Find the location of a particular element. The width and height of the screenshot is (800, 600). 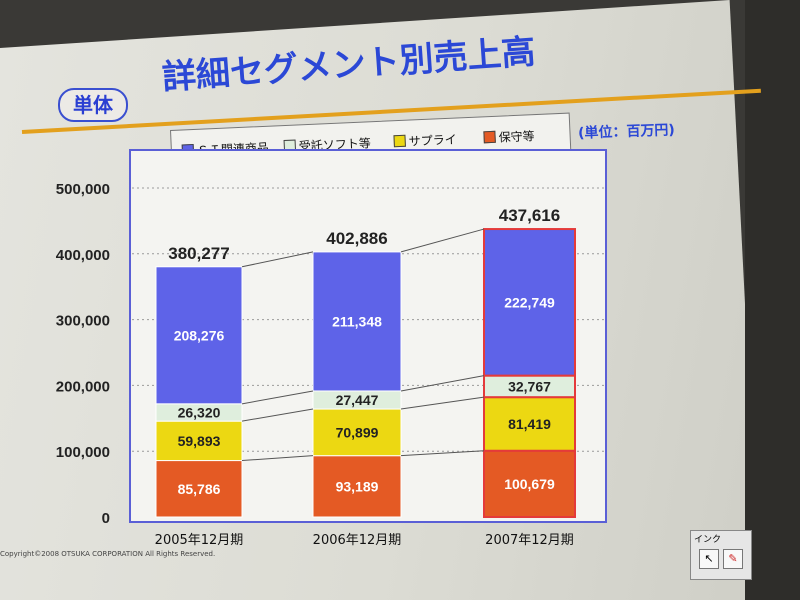

data-label: 70,899 is located at coordinates (357, 432).